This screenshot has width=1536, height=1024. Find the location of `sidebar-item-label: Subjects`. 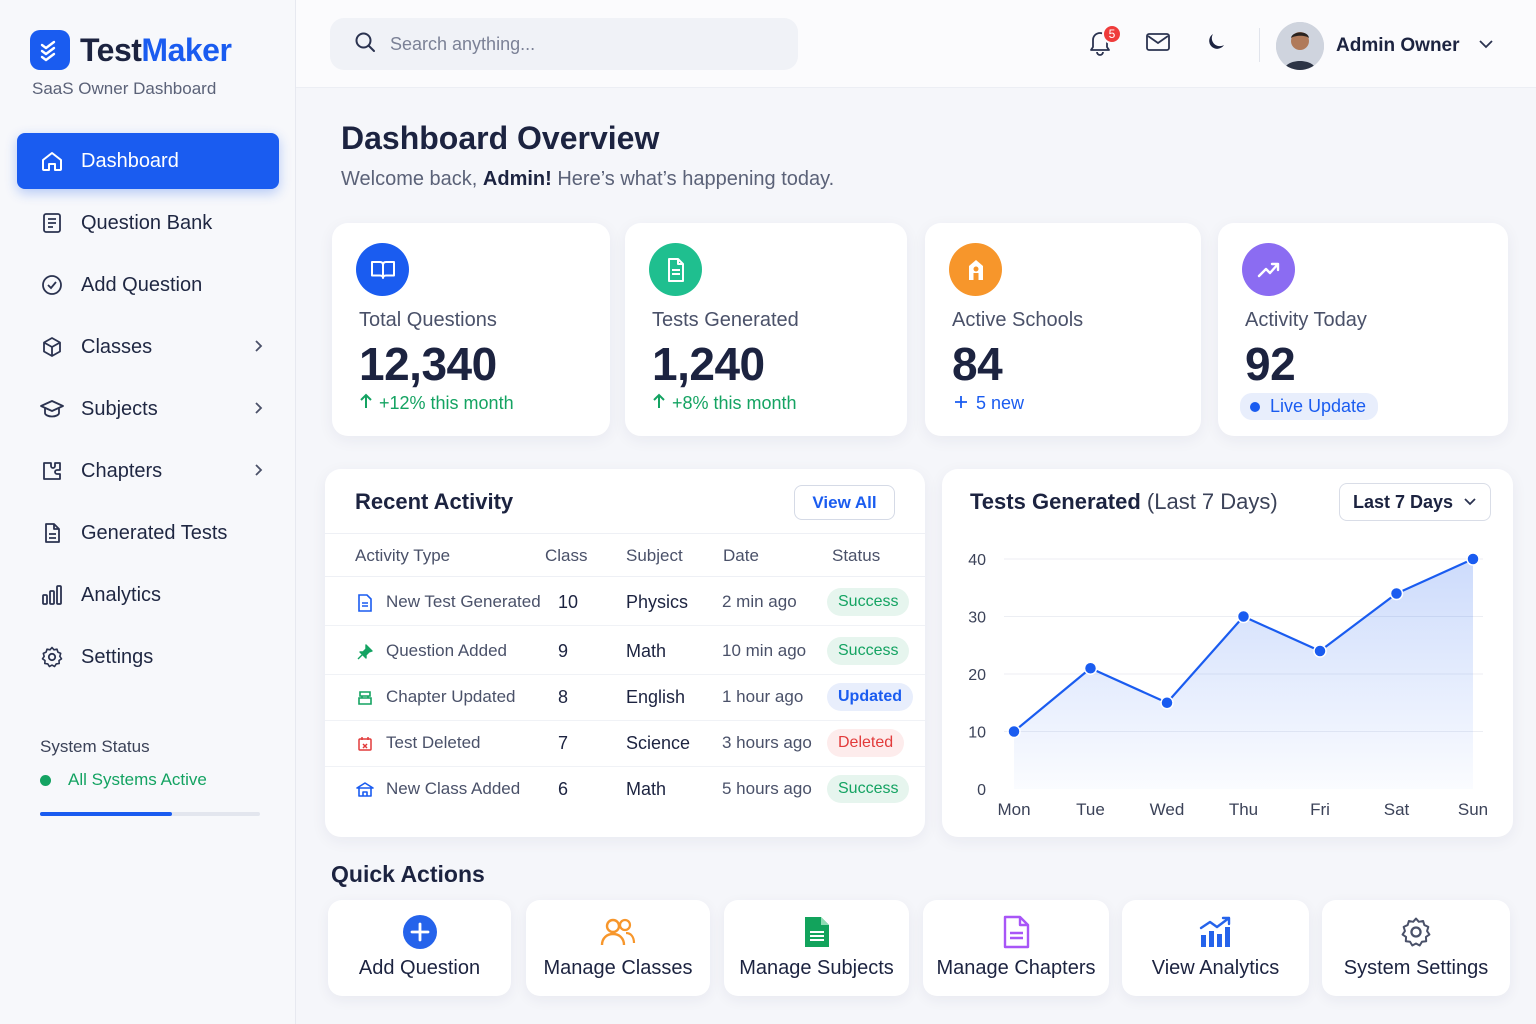

sidebar-item-label: Subjects is located at coordinates (119, 408).